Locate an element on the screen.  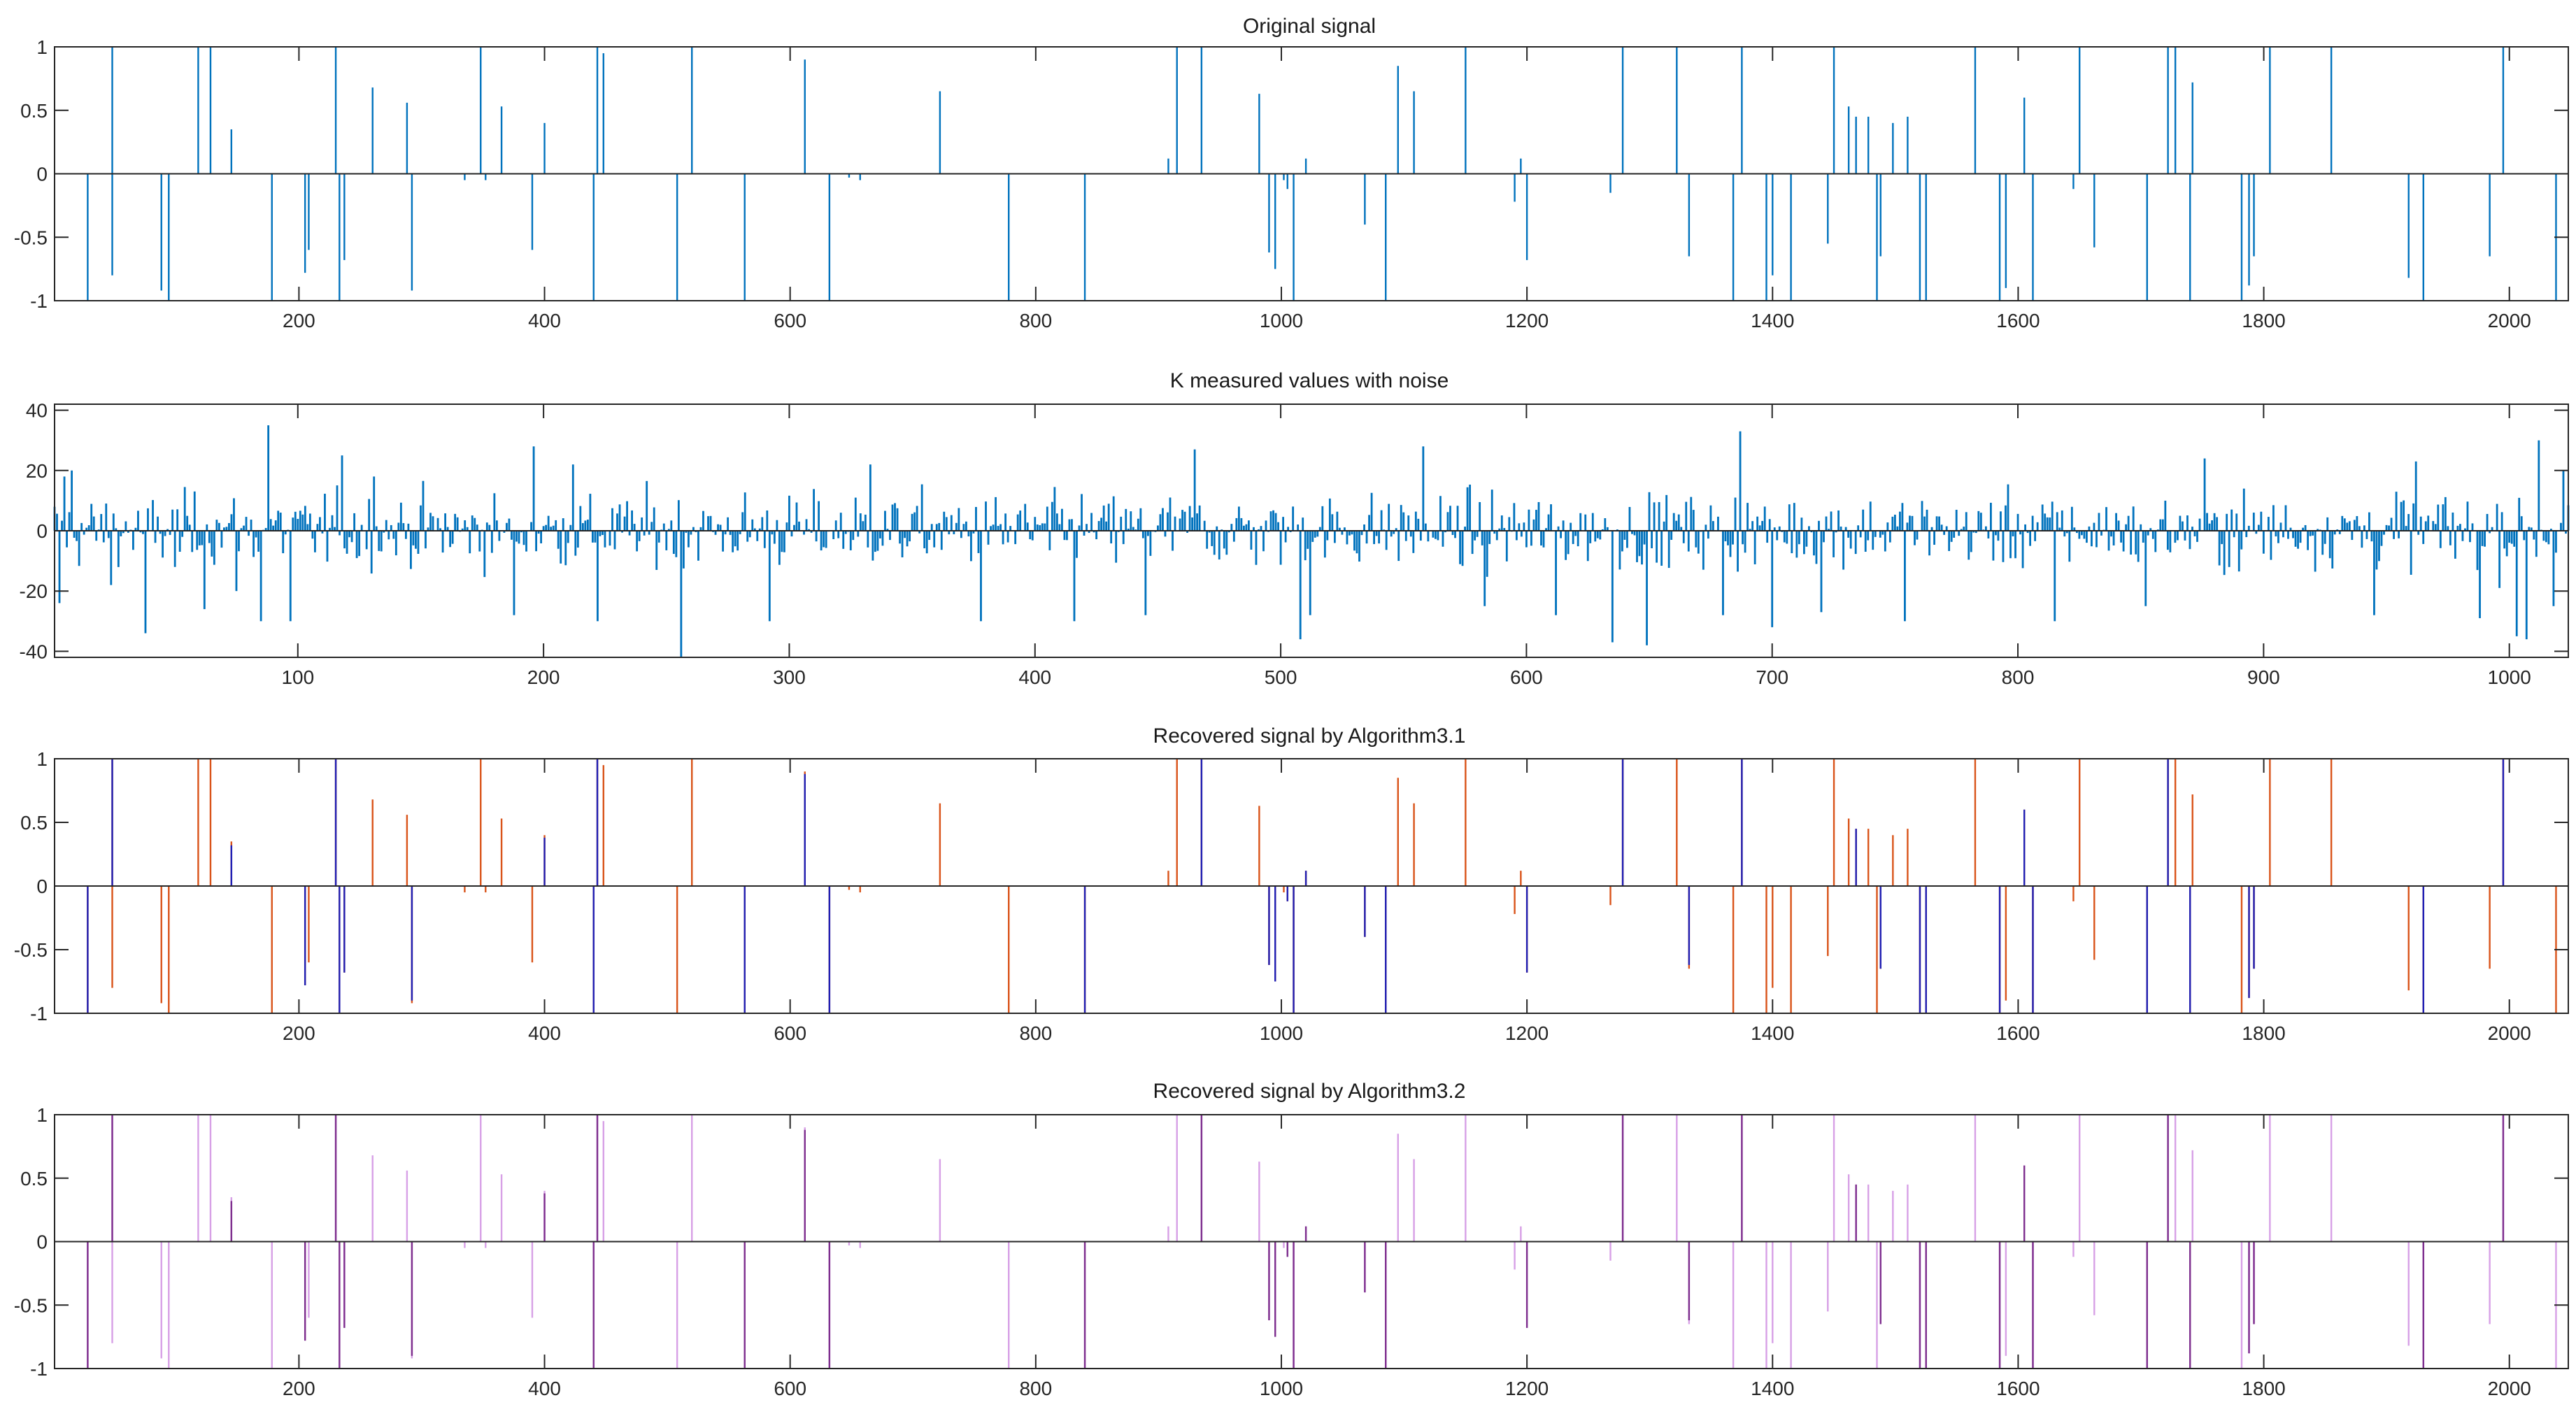
x-tick-label: 100 is located at coordinates (297, 677).